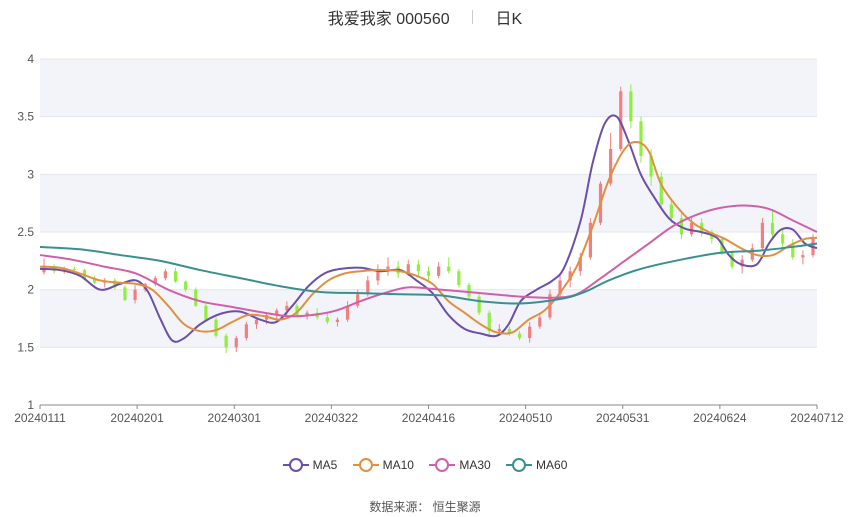  I want to click on x-tick-label: 20240201, so click(137, 418).